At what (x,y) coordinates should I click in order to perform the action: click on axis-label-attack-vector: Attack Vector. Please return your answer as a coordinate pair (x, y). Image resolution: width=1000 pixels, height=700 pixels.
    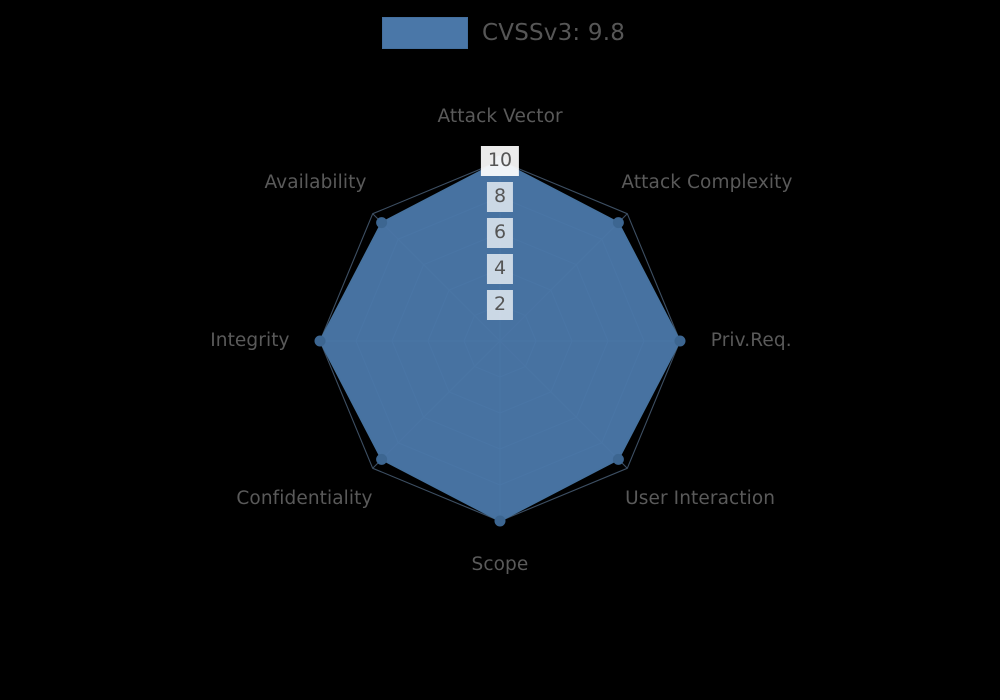
    Looking at the image, I should click on (500, 116).